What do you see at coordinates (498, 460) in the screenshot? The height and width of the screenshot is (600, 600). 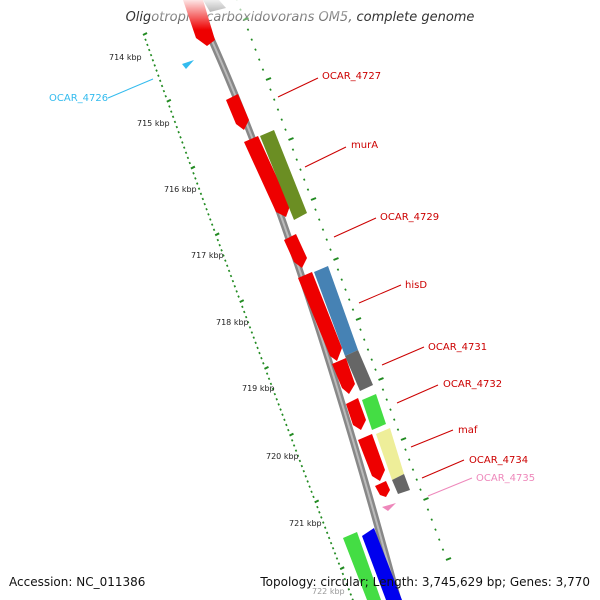 I see `gene-label-ocar-4734: OCAR_4734` at bounding box center [498, 460].